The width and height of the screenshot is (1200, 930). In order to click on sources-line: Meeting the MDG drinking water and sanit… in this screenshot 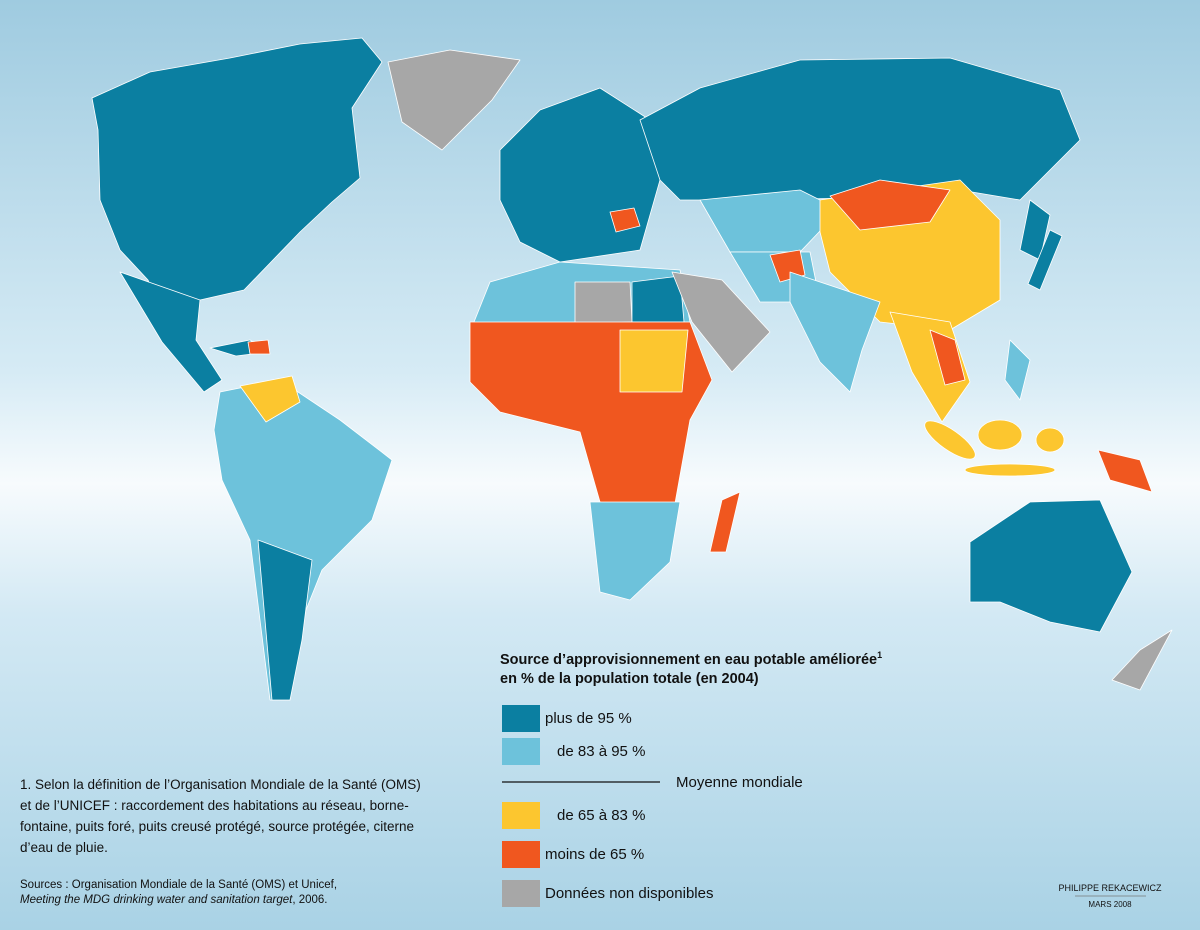, I will do `click(173, 900)`.